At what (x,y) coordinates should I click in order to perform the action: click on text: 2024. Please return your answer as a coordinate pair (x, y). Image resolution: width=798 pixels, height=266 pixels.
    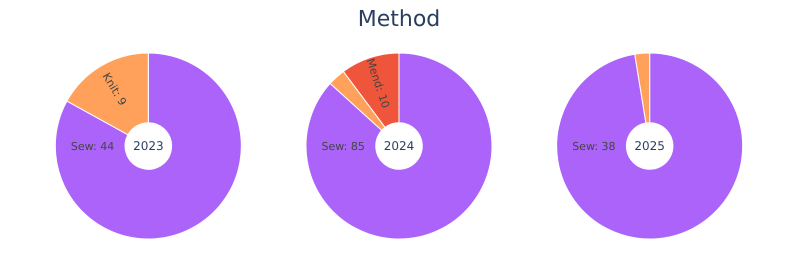
    Looking at the image, I should click on (399, 146).